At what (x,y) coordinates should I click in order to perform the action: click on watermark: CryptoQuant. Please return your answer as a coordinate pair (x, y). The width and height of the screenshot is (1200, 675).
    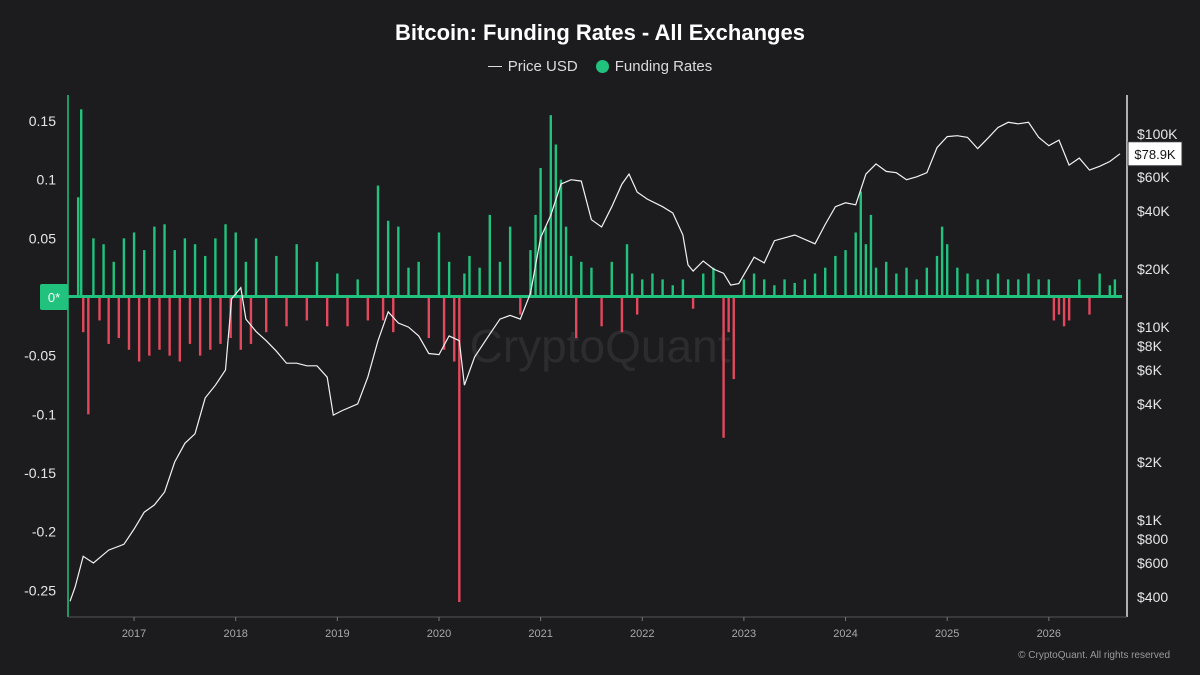
    Looking at the image, I should click on (600, 346).